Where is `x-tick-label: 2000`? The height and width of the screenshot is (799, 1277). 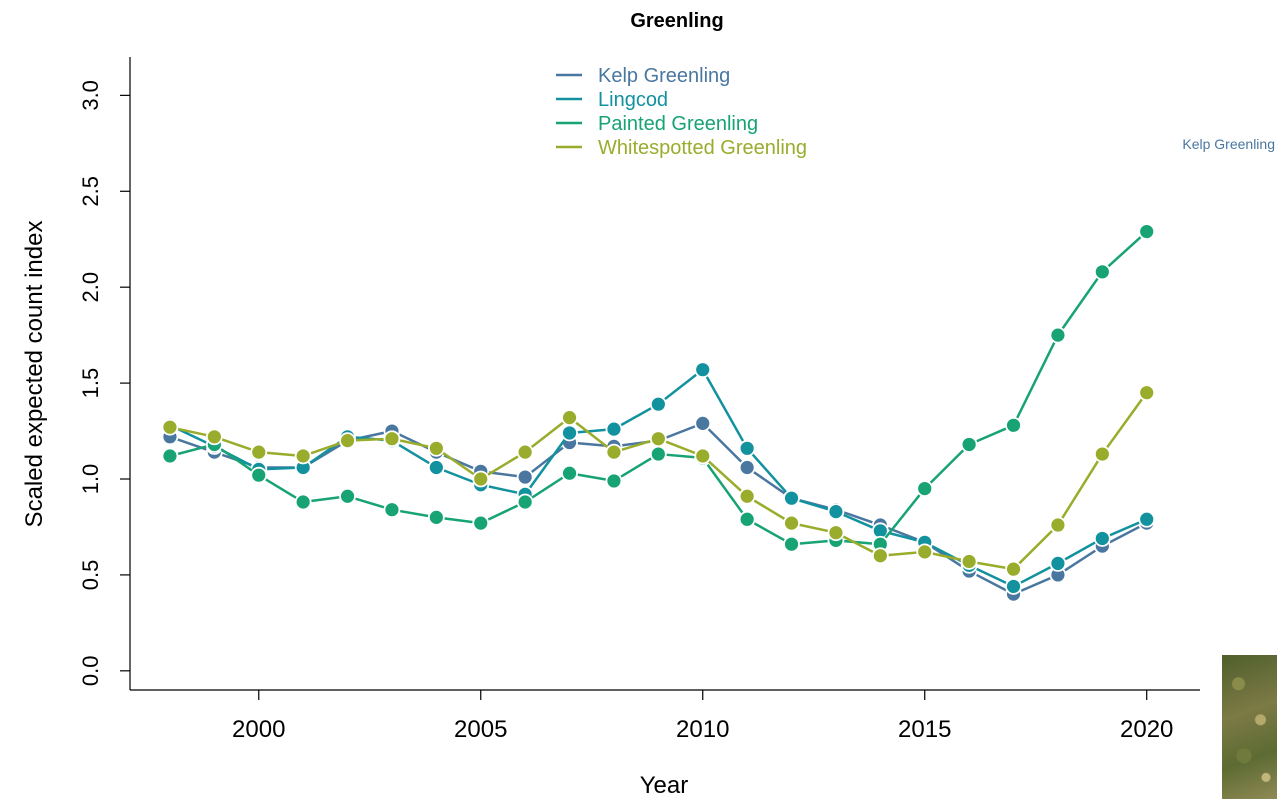 x-tick-label: 2000 is located at coordinates (258, 729).